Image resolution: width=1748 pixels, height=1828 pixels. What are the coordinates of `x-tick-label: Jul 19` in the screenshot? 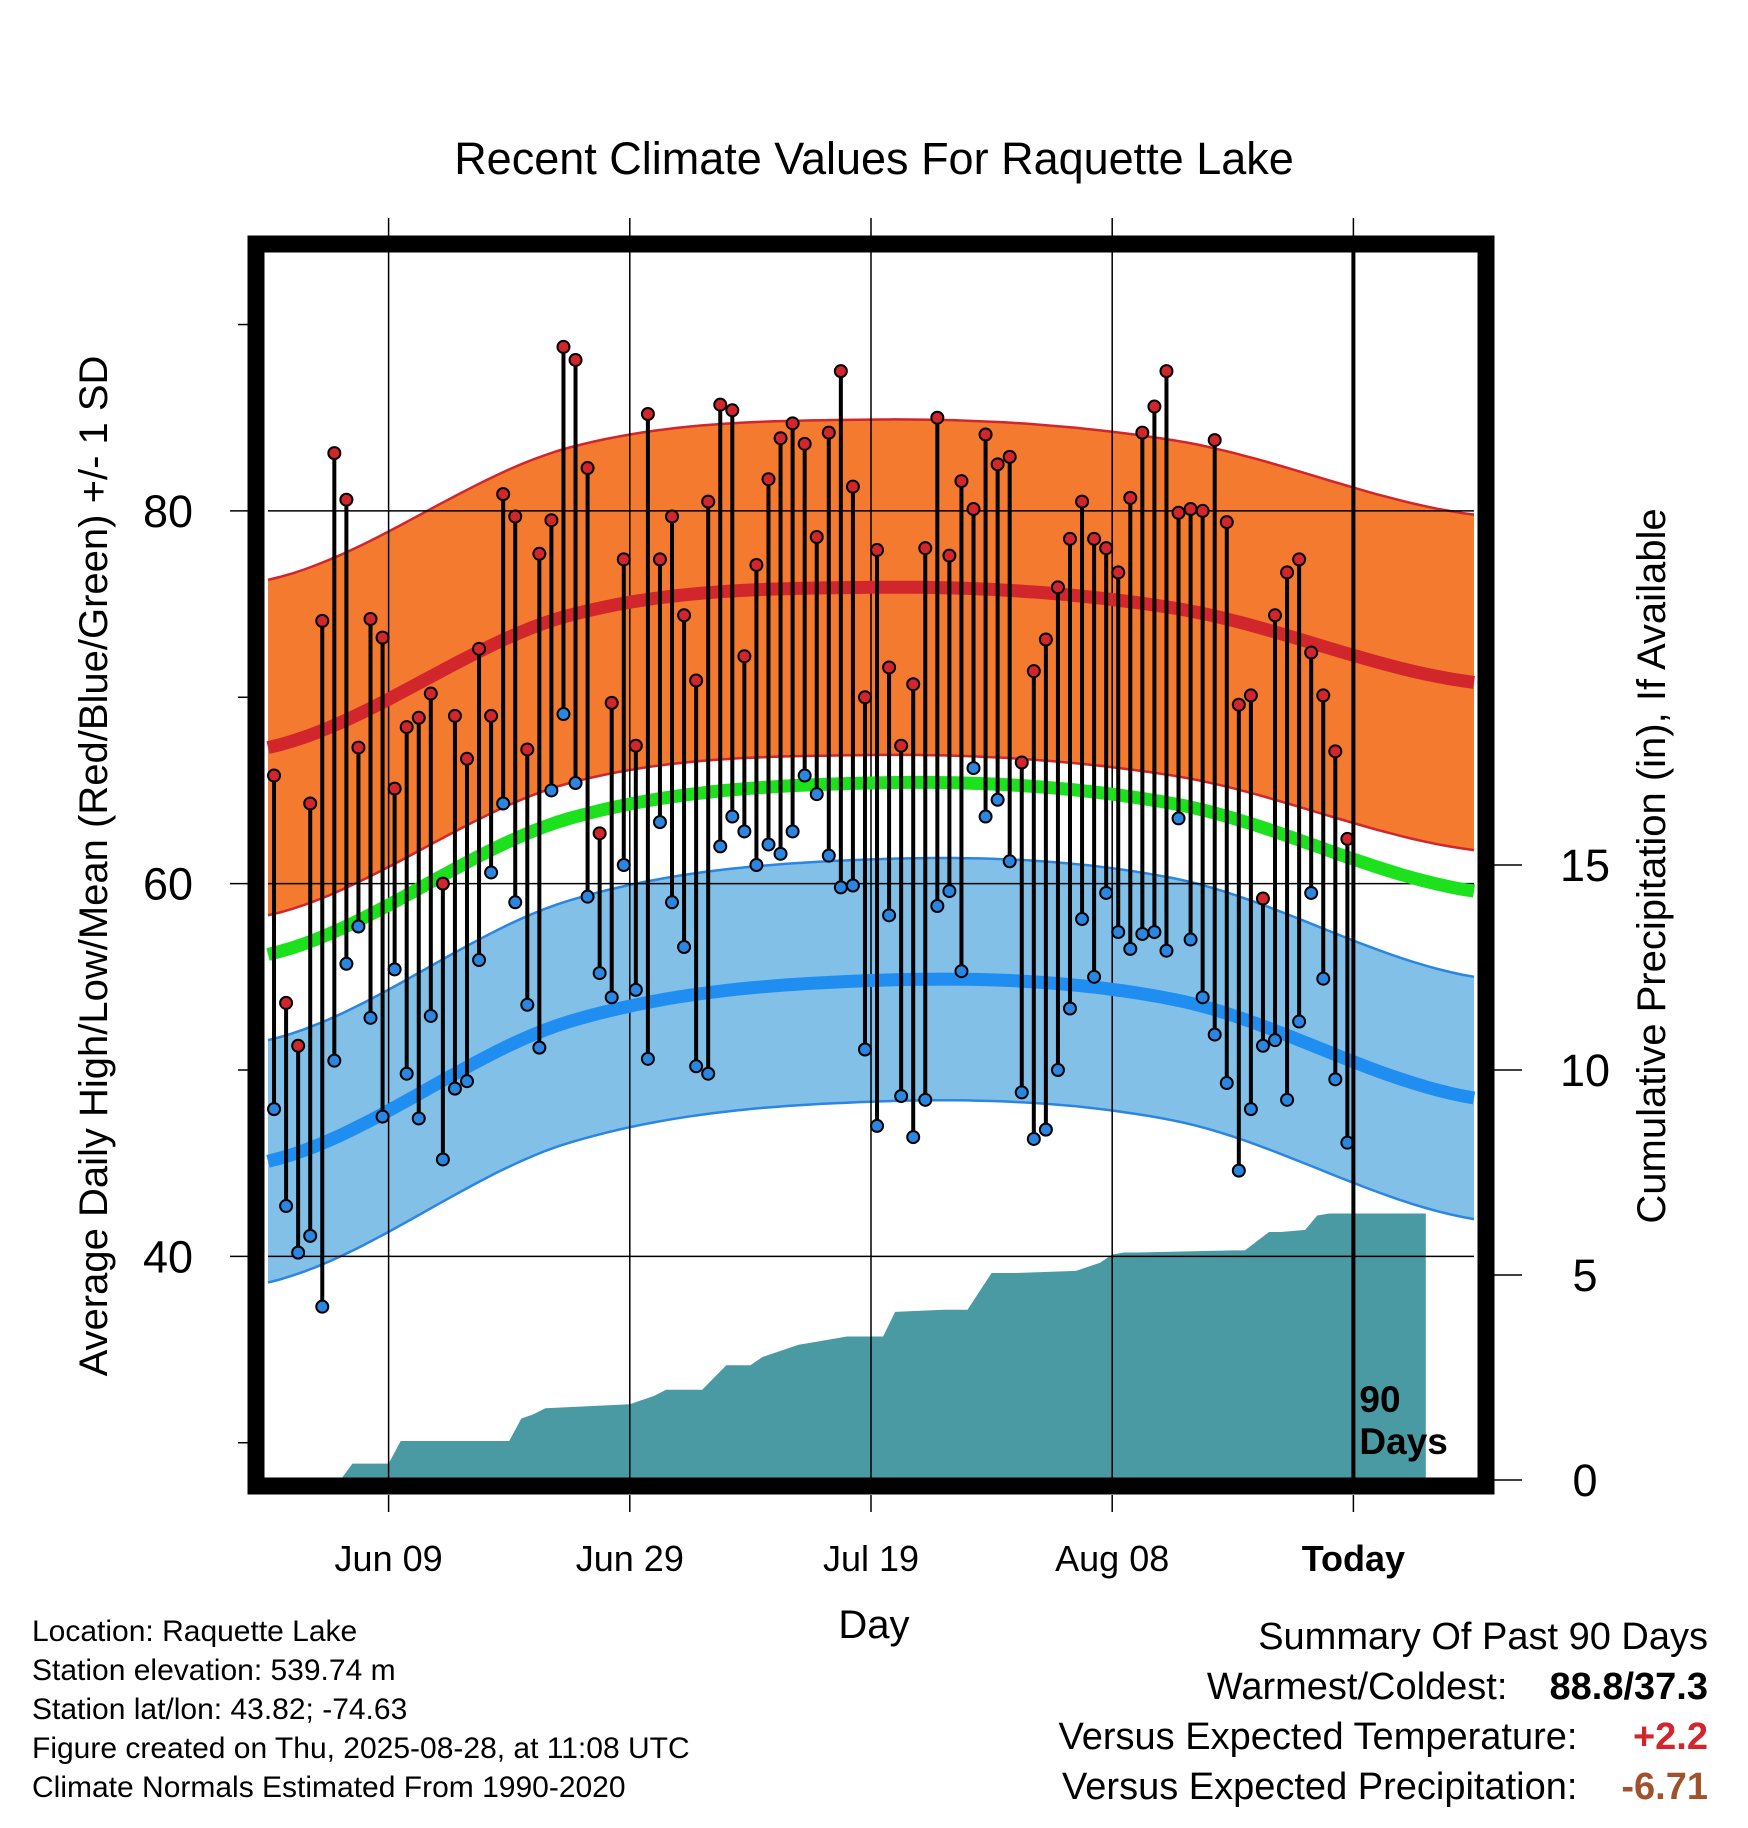 It's located at (871, 1558).